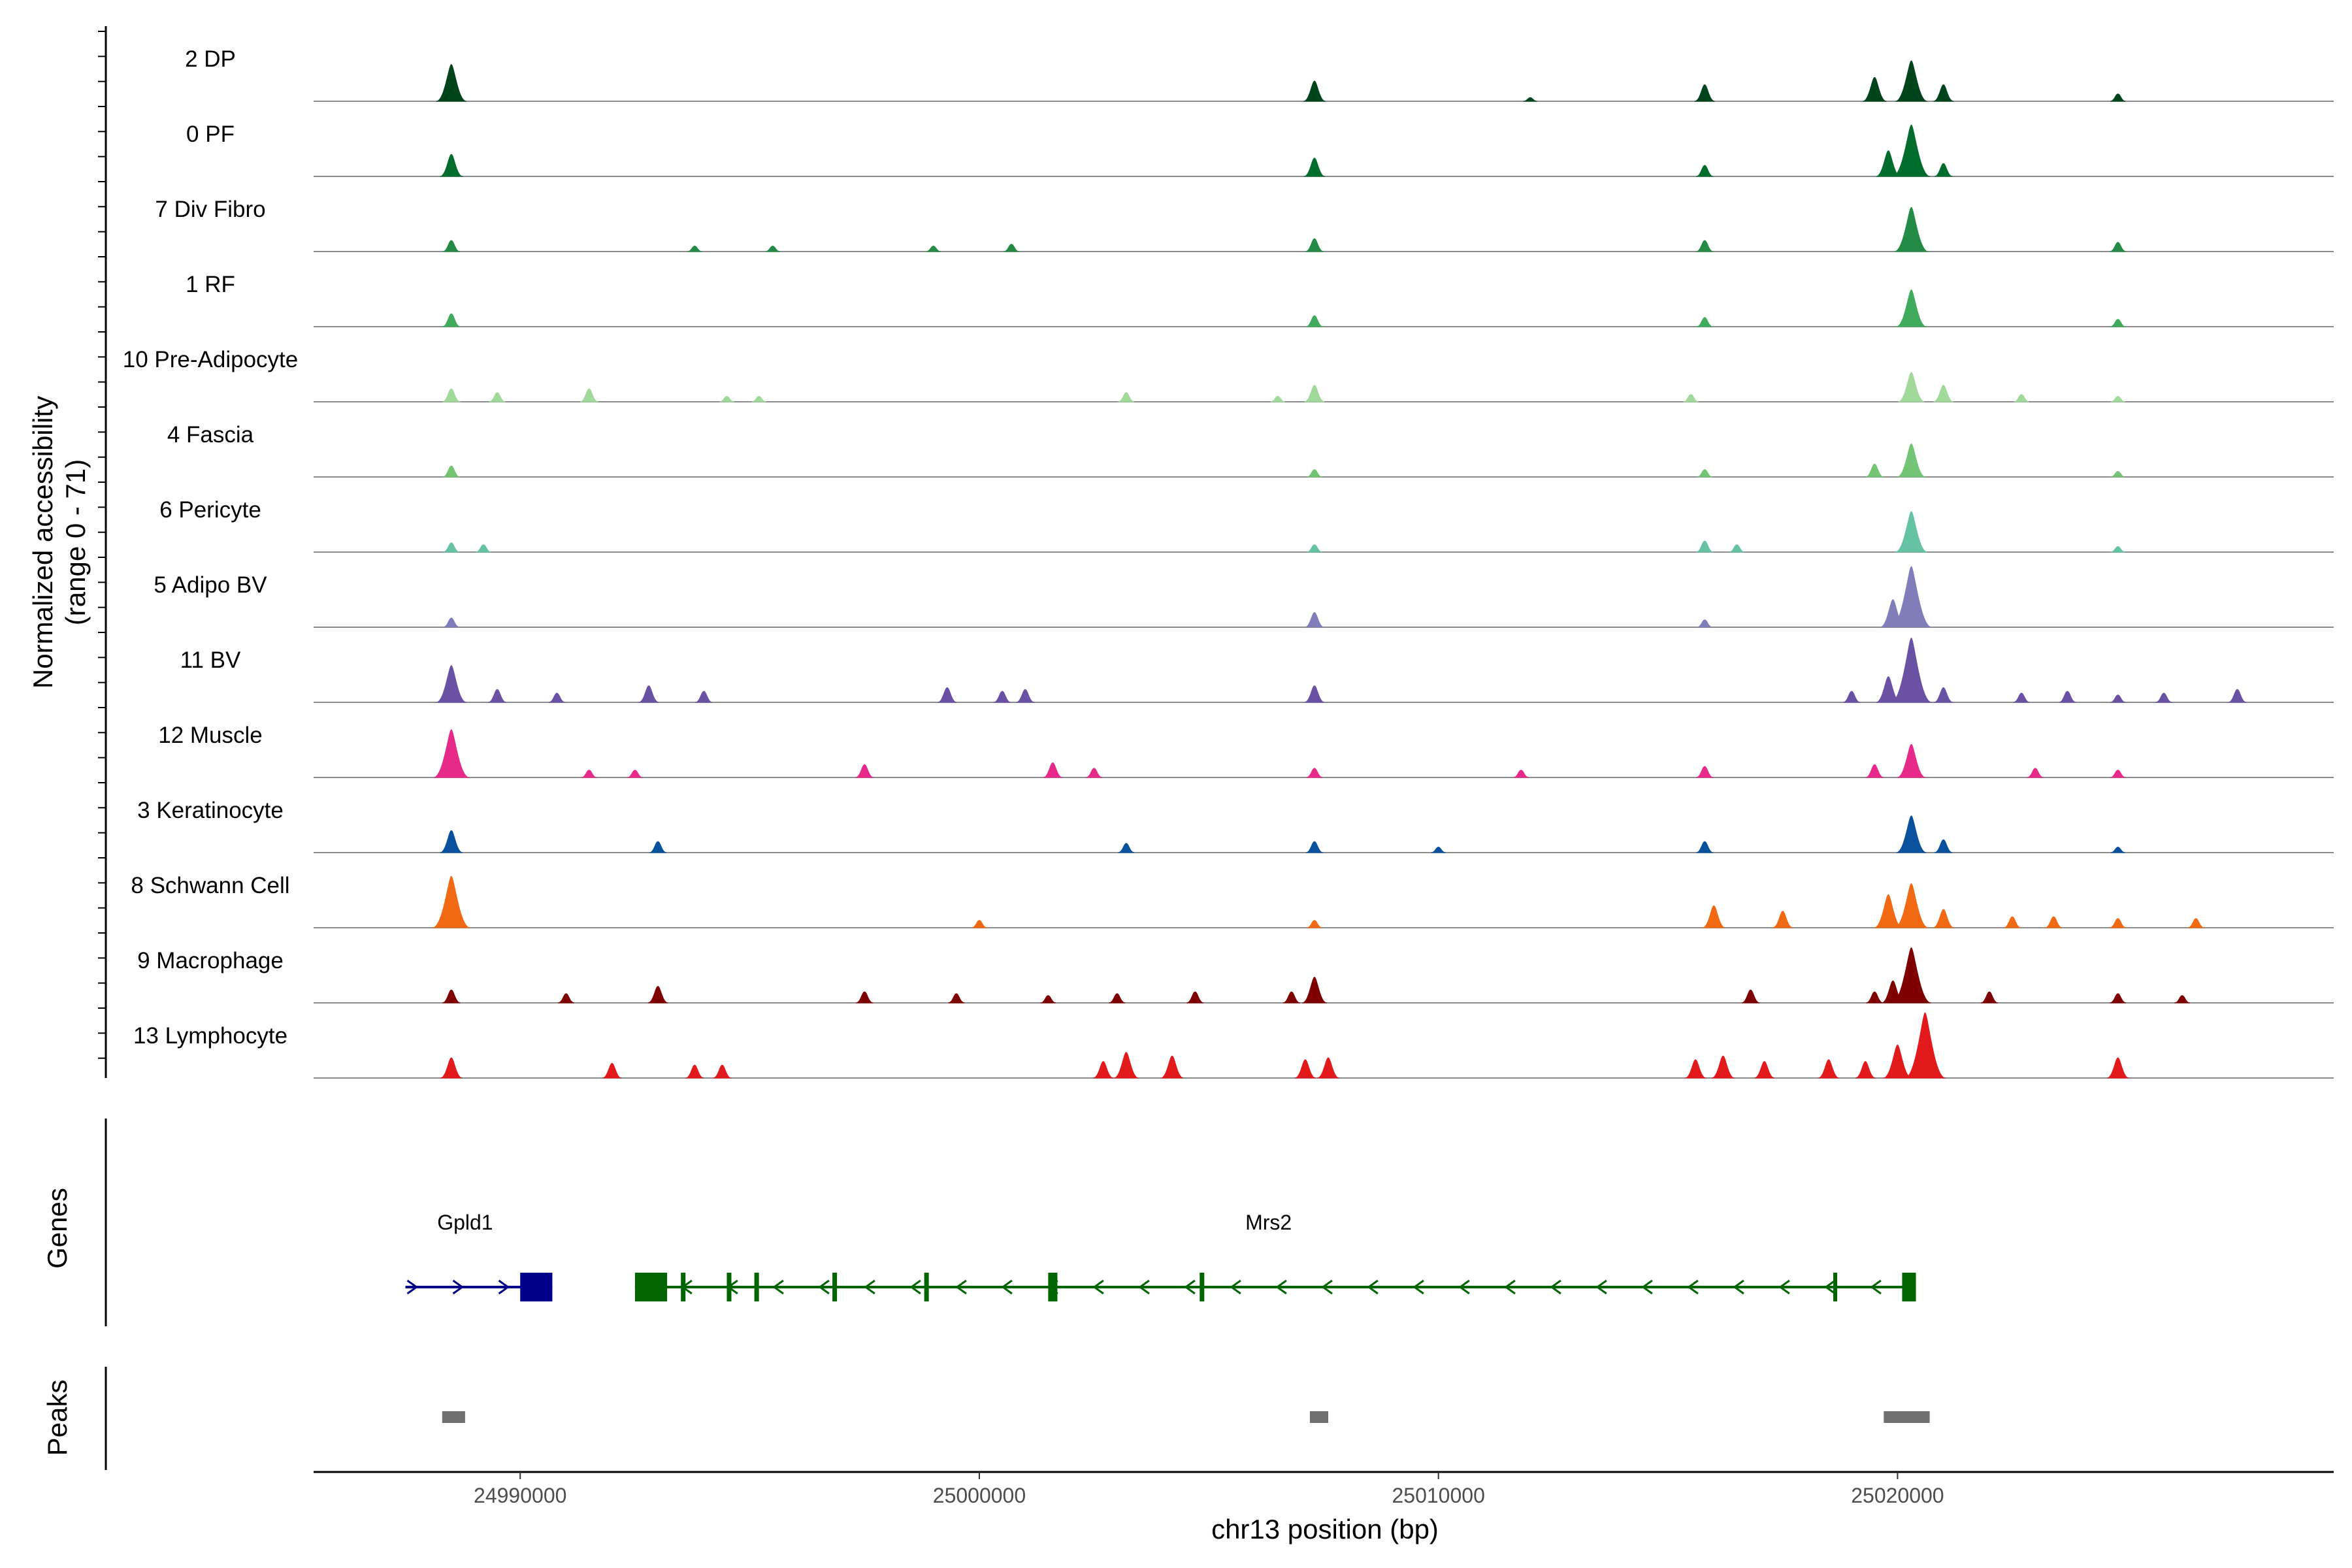  Describe the element at coordinates (1319, 1417) in the screenshot. I see `peak-region` at that location.